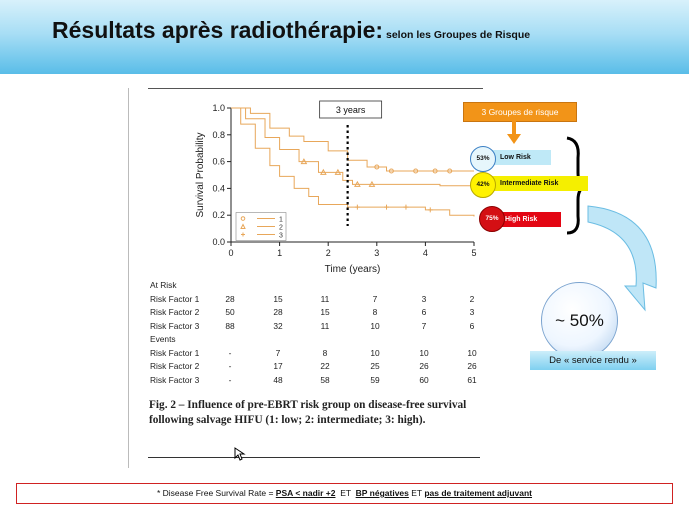  What do you see at coordinates (375, 366) in the screenshot?
I see `table-cell: 25` at bounding box center [375, 366].